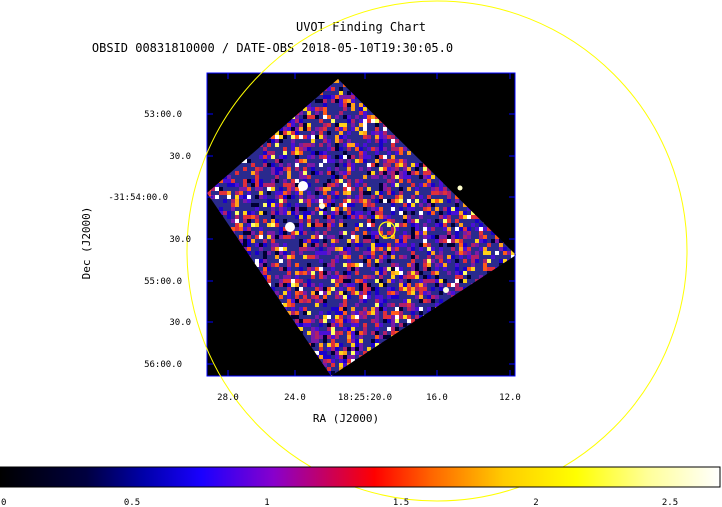 The image size is (722, 507). I want to click on x-tick-label: 12.0, so click(510, 398).